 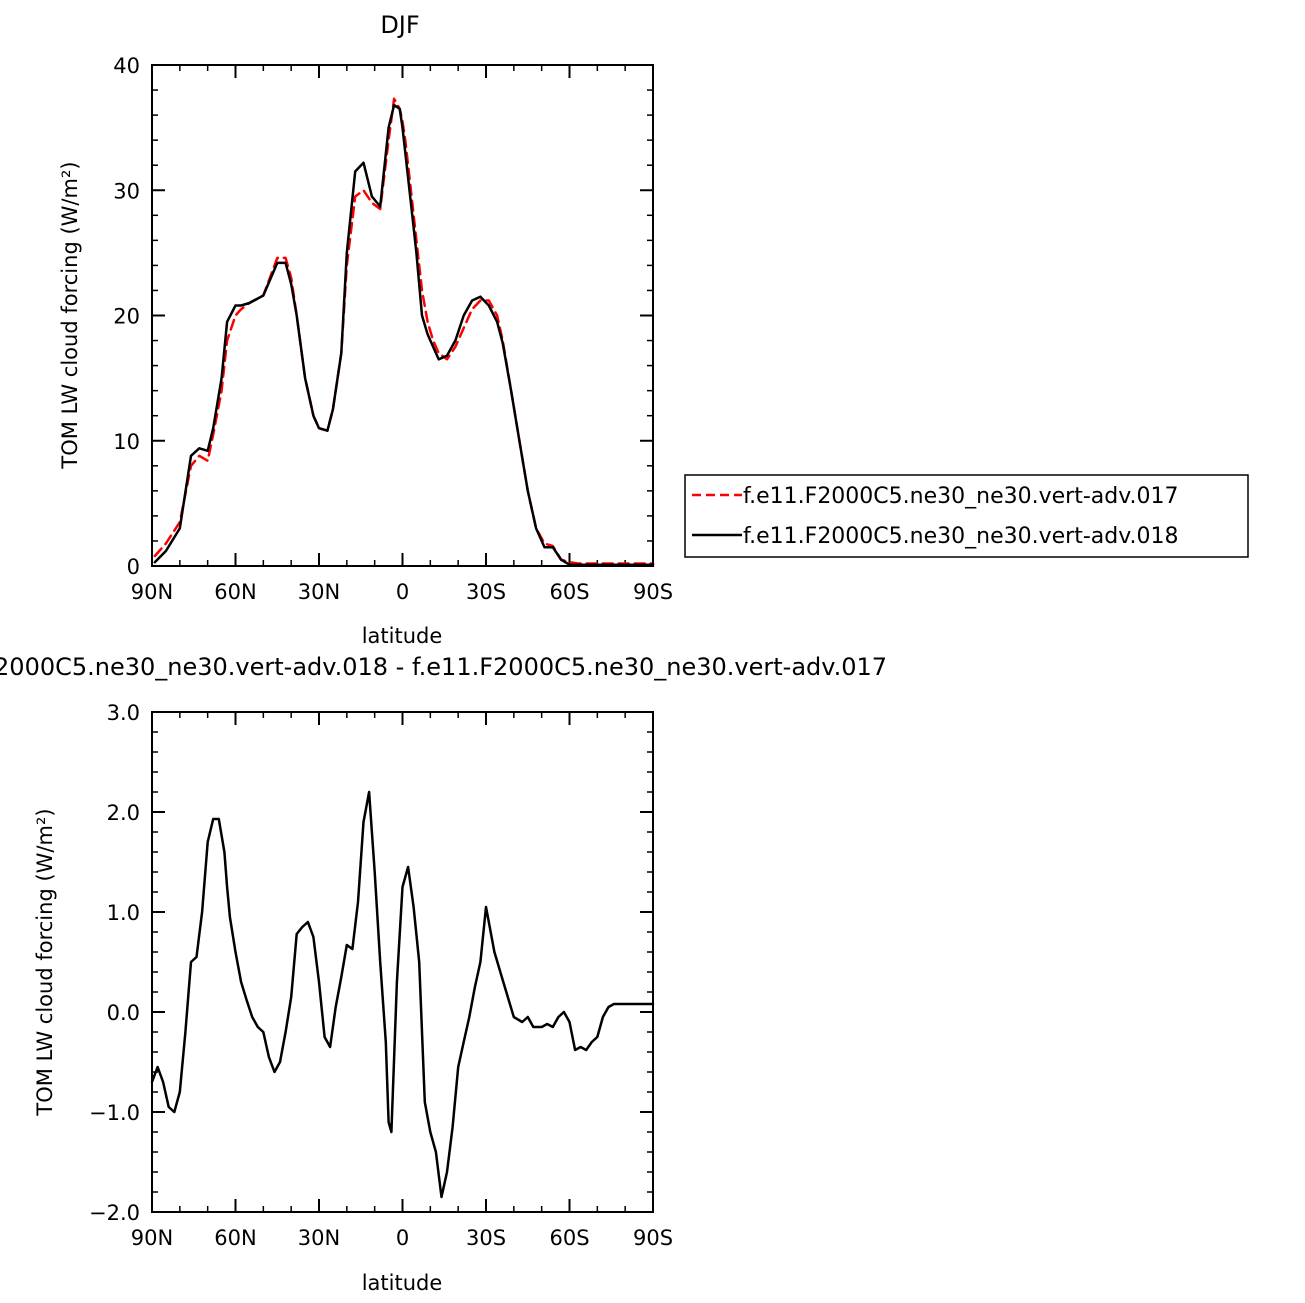 What do you see at coordinates (486, 592) in the screenshot?
I see `top-x-tick-label: 30S` at bounding box center [486, 592].